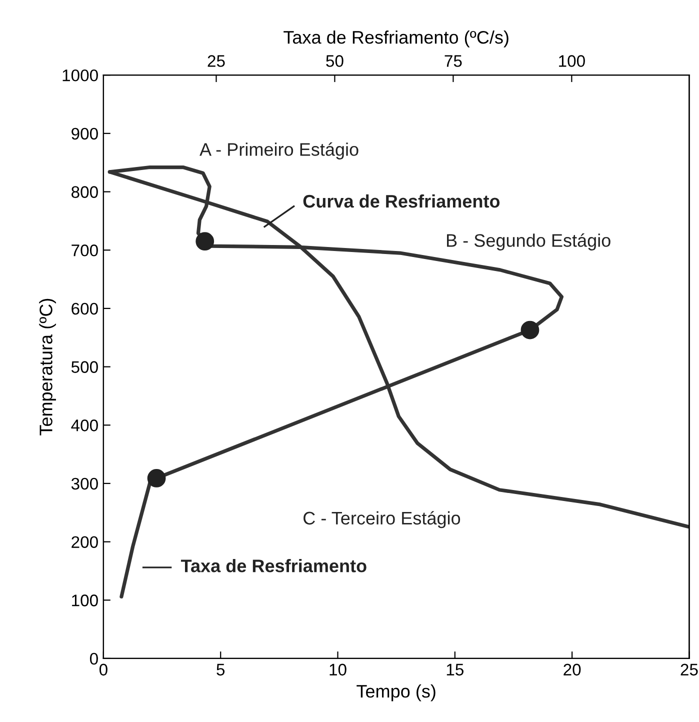  What do you see at coordinates (84, 484) in the screenshot?
I see `y-tick-label: 300` at bounding box center [84, 484].